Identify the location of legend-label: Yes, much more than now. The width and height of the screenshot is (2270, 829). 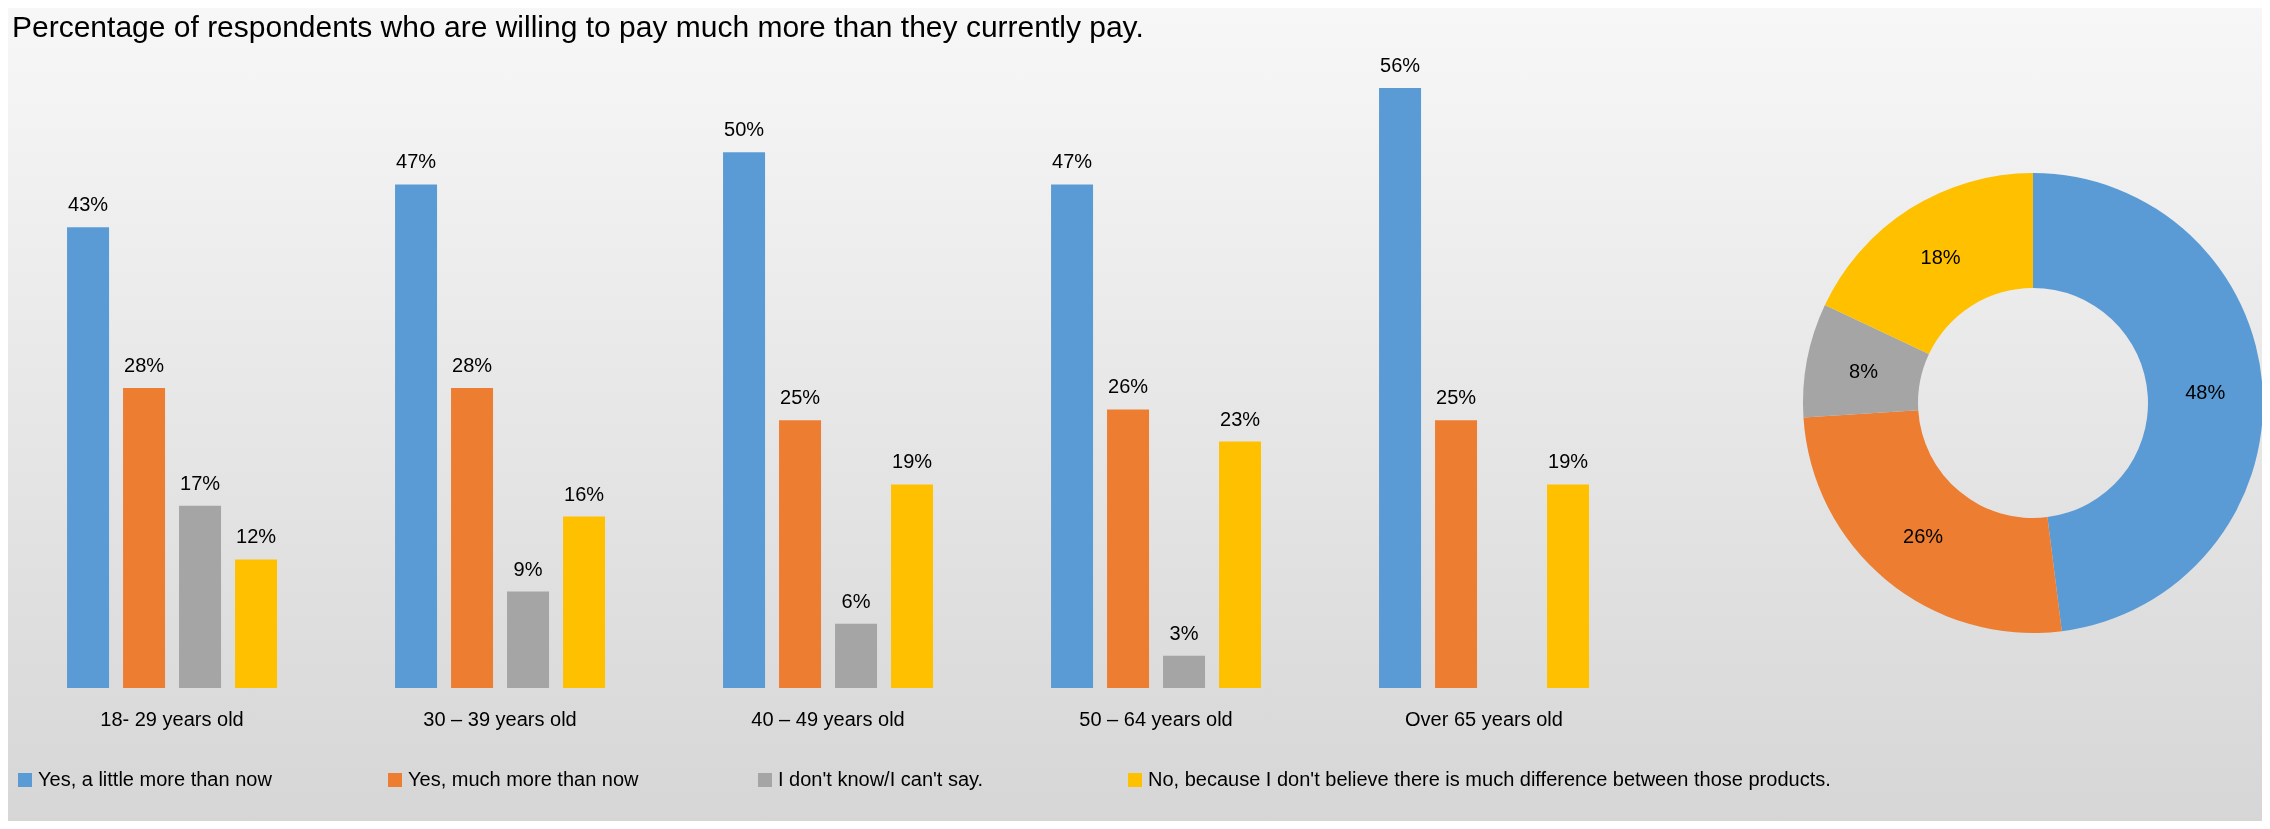
(523, 779).